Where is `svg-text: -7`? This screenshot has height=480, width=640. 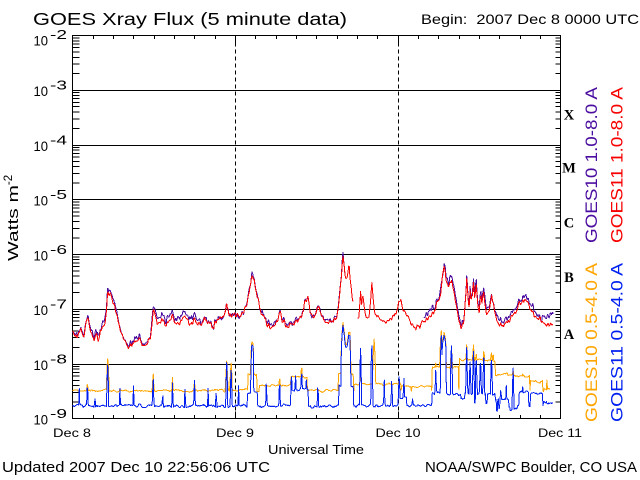 svg-text: -7 is located at coordinates (58, 305).